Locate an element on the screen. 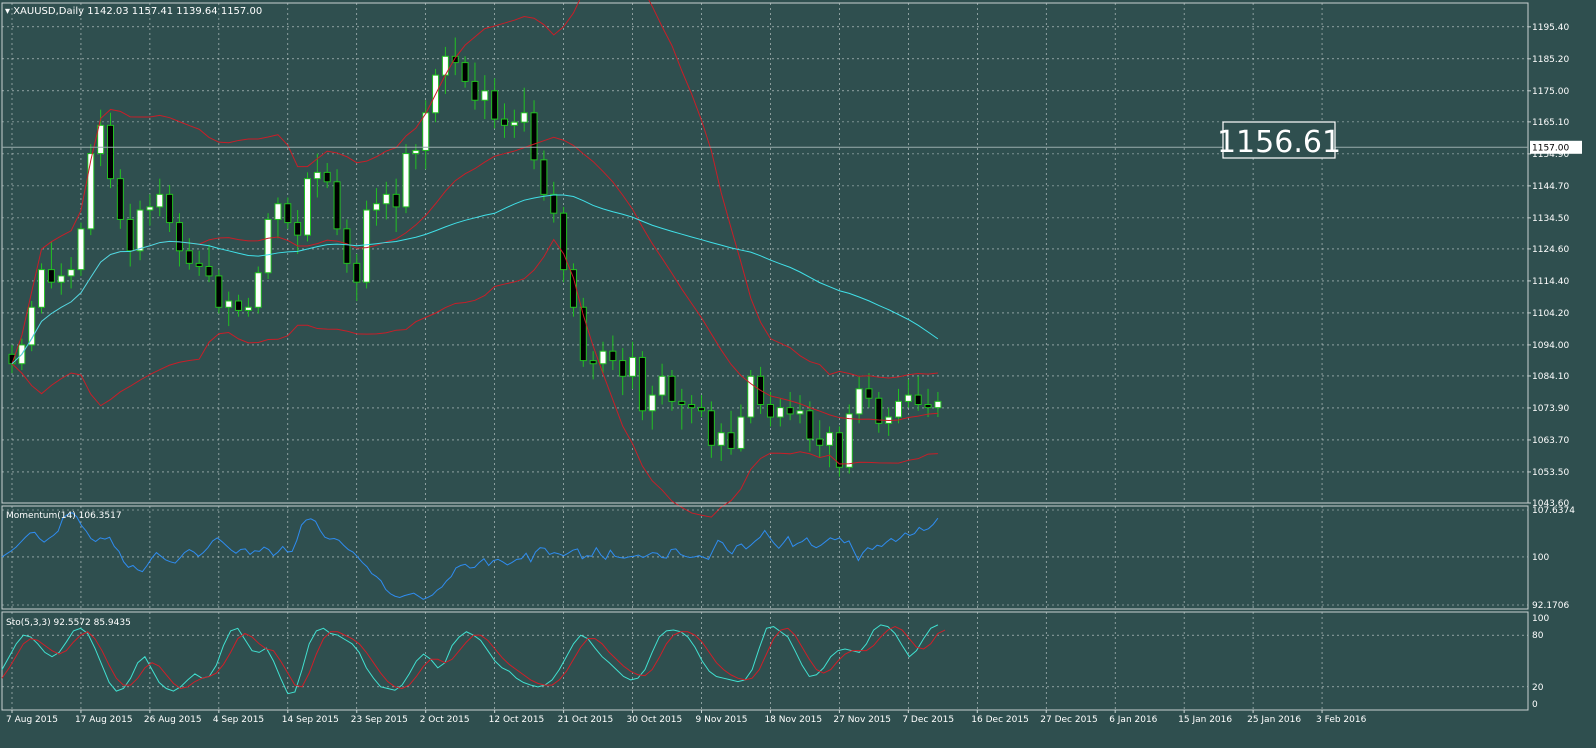  price-tick-label: 1185.20 is located at coordinates (1550, 60).